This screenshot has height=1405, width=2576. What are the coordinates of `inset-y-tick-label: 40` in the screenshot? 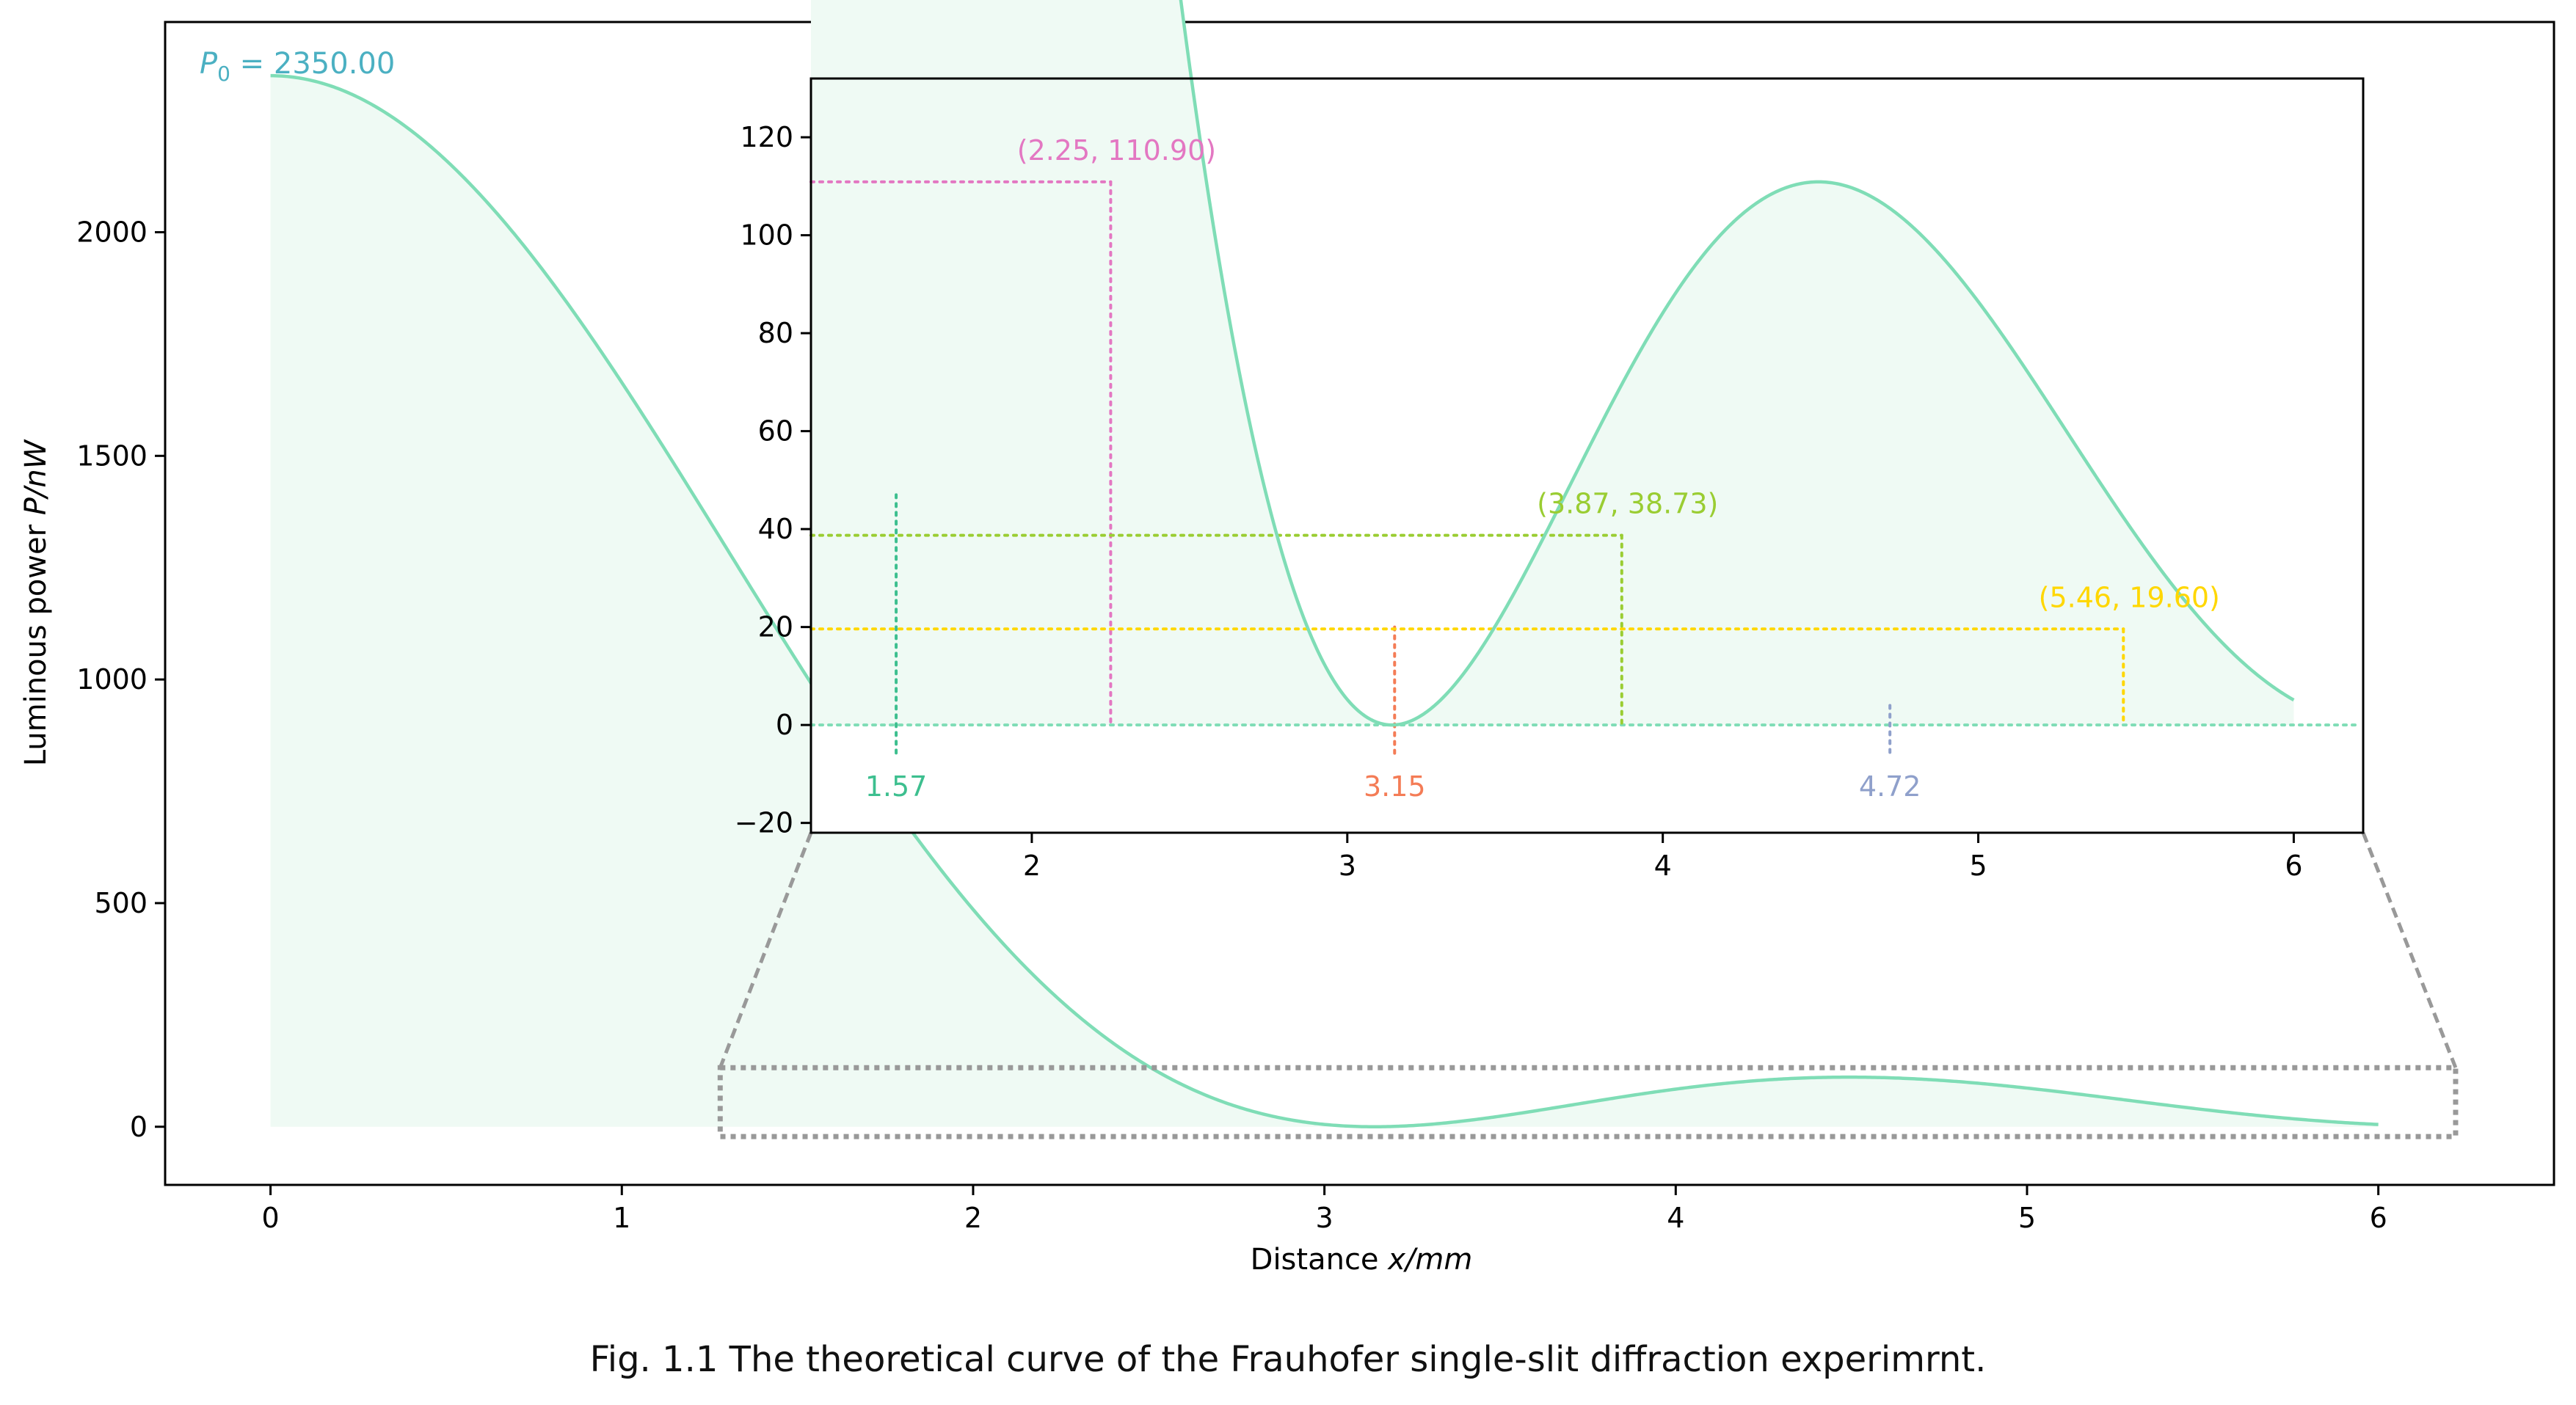 It's located at (775, 529).